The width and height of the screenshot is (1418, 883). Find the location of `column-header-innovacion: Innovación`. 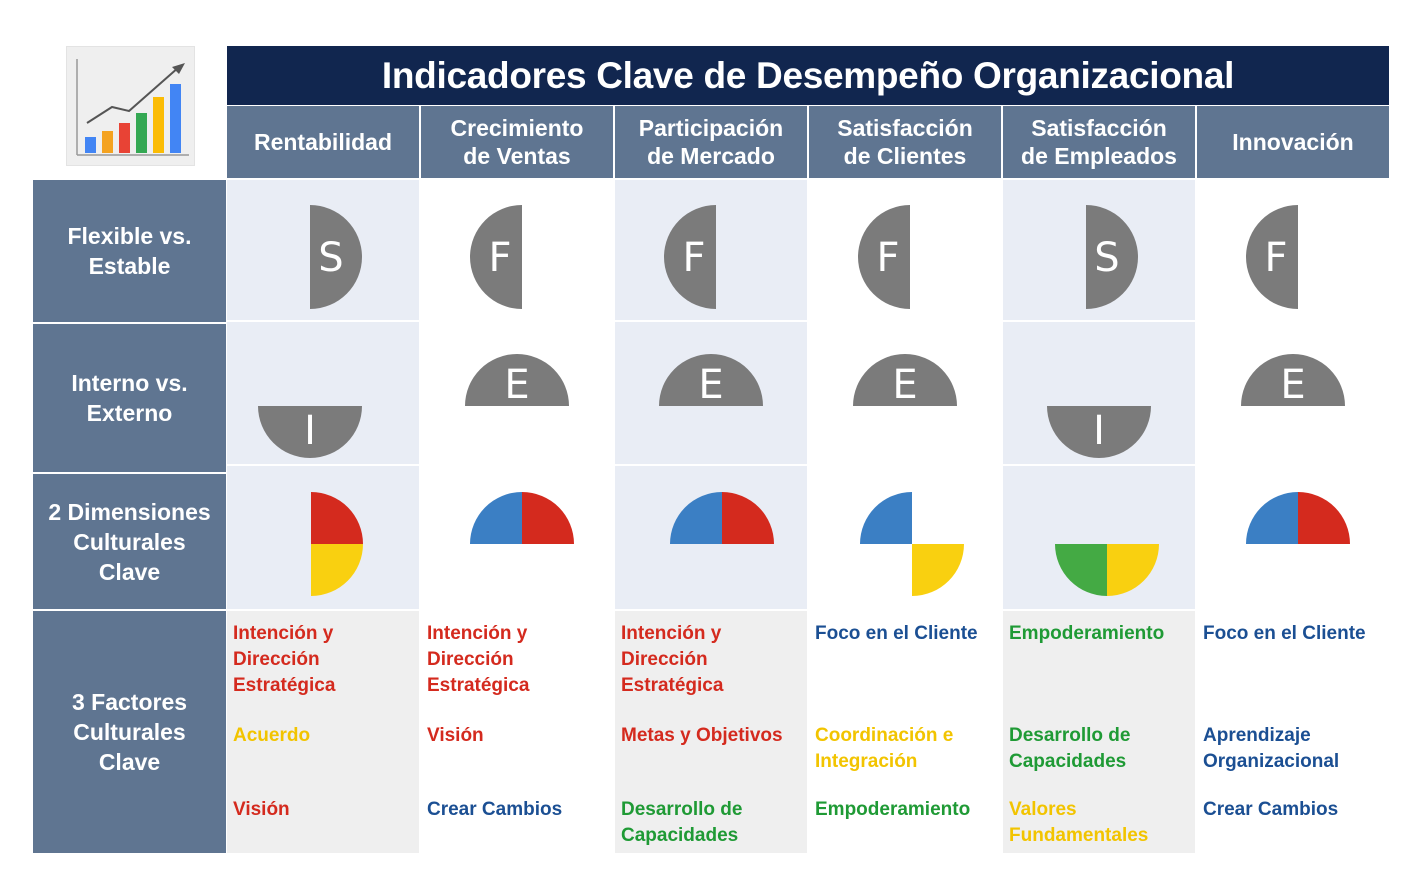

column-header-innovacion: Innovación is located at coordinates (1293, 142).